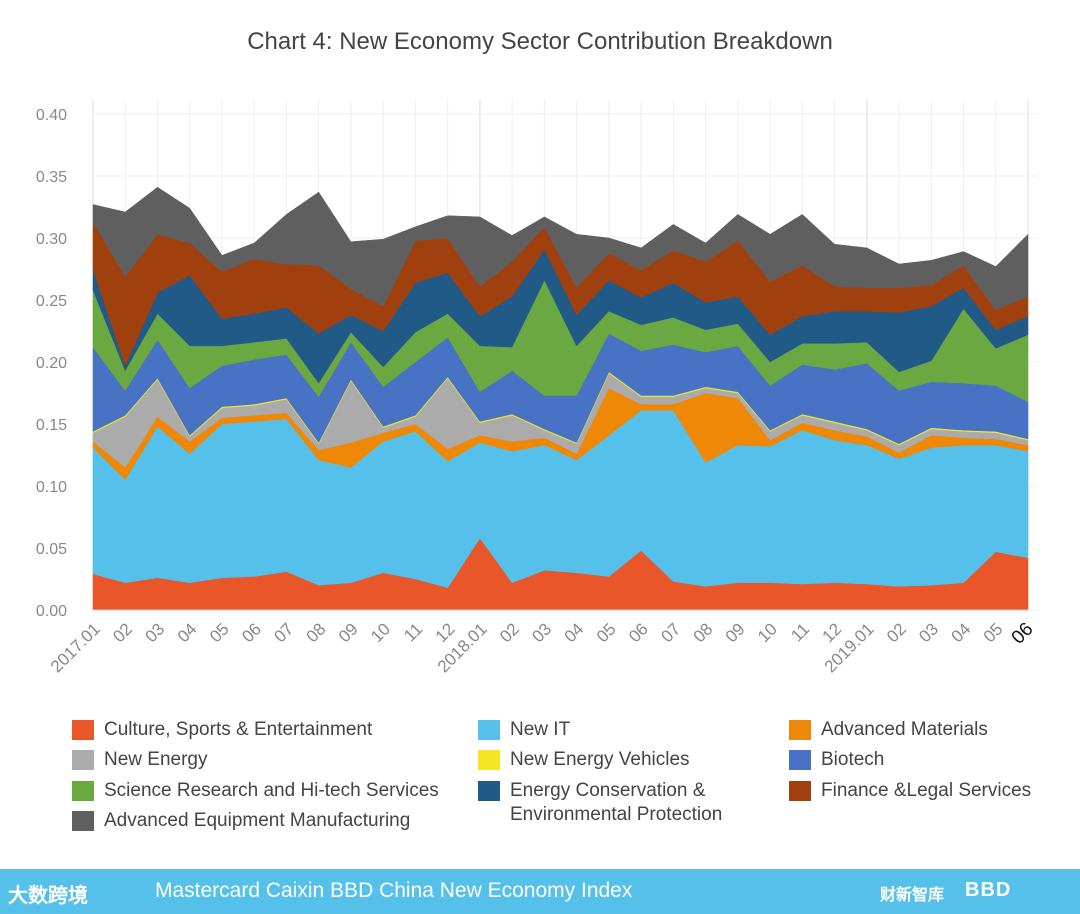  I want to click on legend-label: Advanced Equipment Manufacturing, so click(257, 820).